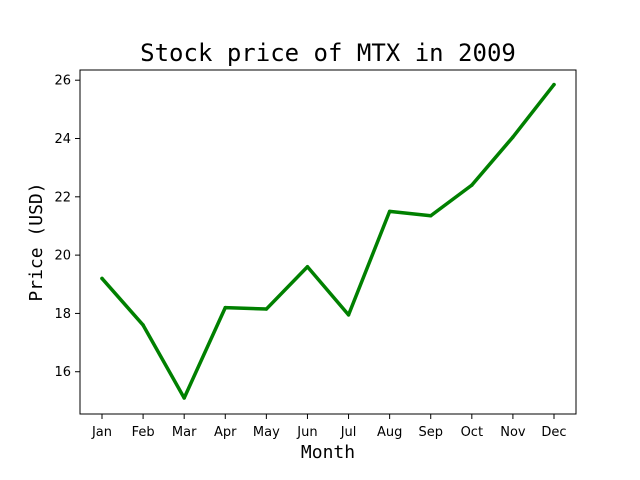  I want to click on y-axis: 16 18 20 22 24 26, so click(67, 227).